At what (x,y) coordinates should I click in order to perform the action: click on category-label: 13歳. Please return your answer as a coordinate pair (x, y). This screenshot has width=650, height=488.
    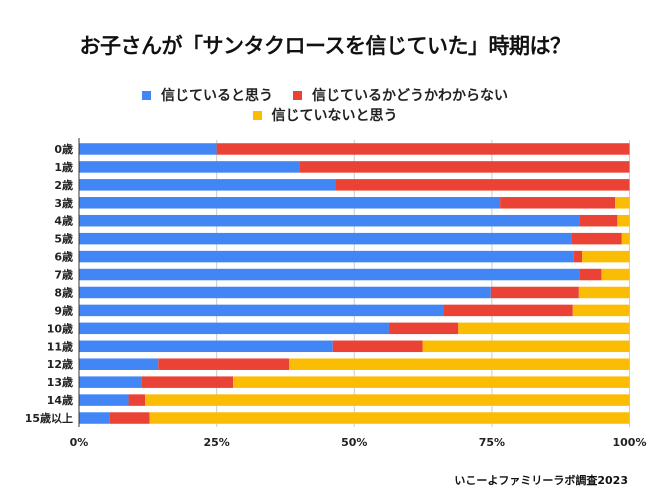
    Looking at the image, I should click on (60, 382).